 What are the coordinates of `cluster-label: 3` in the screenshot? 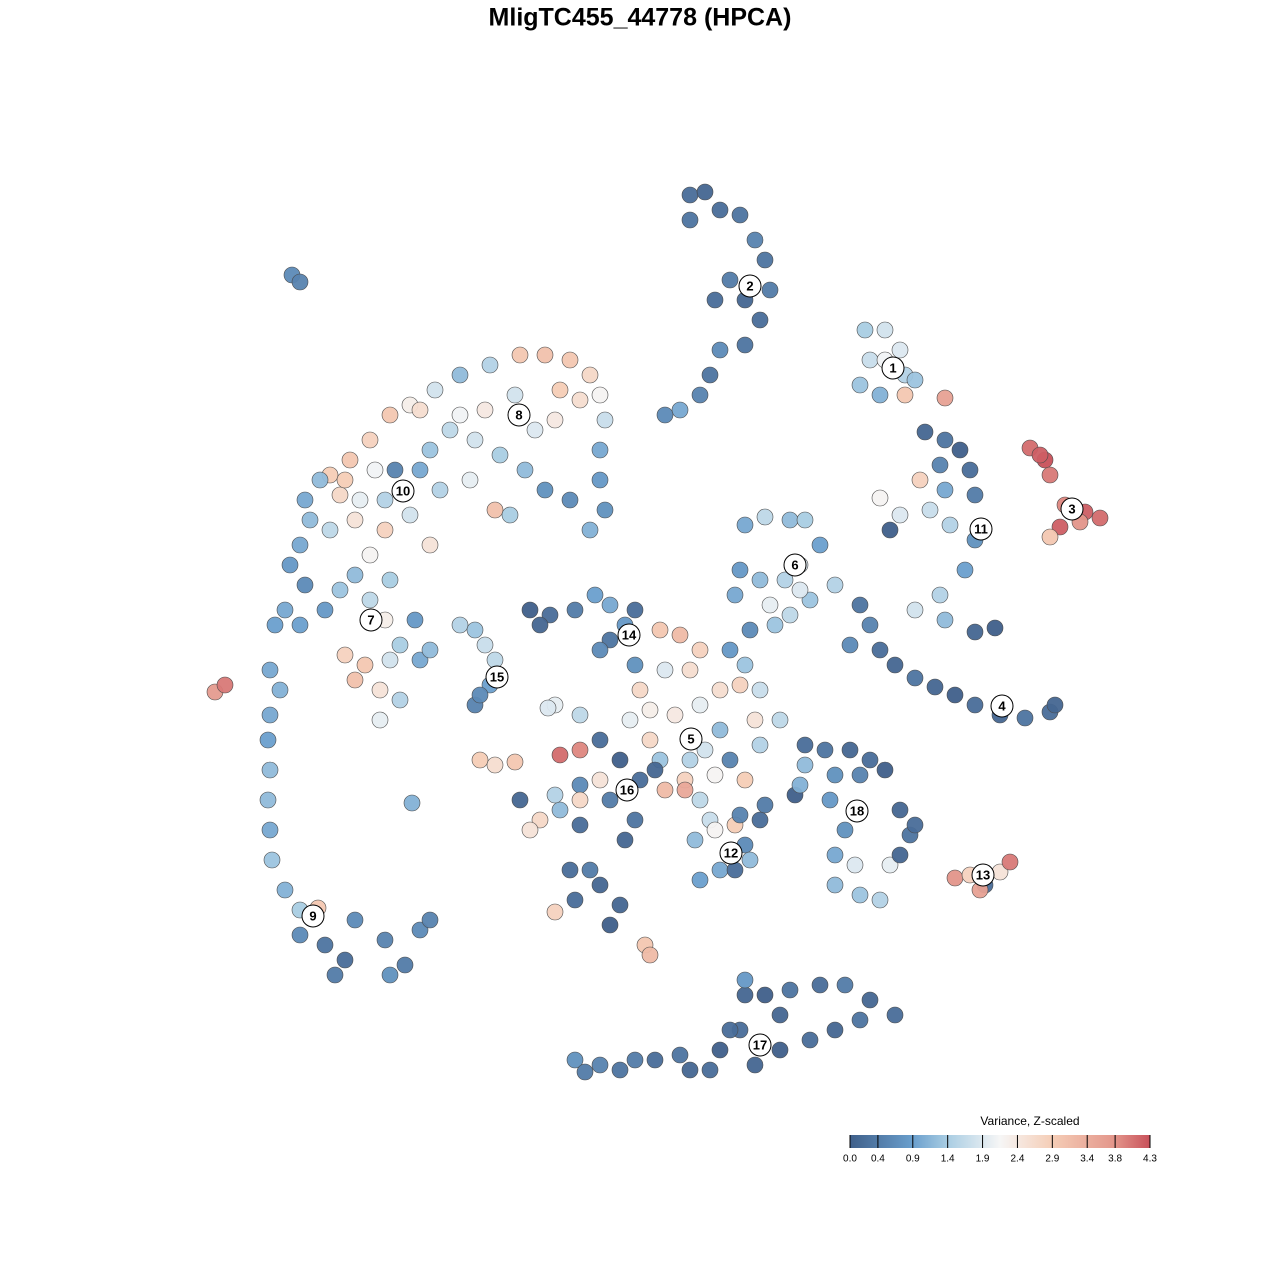 It's located at (1071, 508).